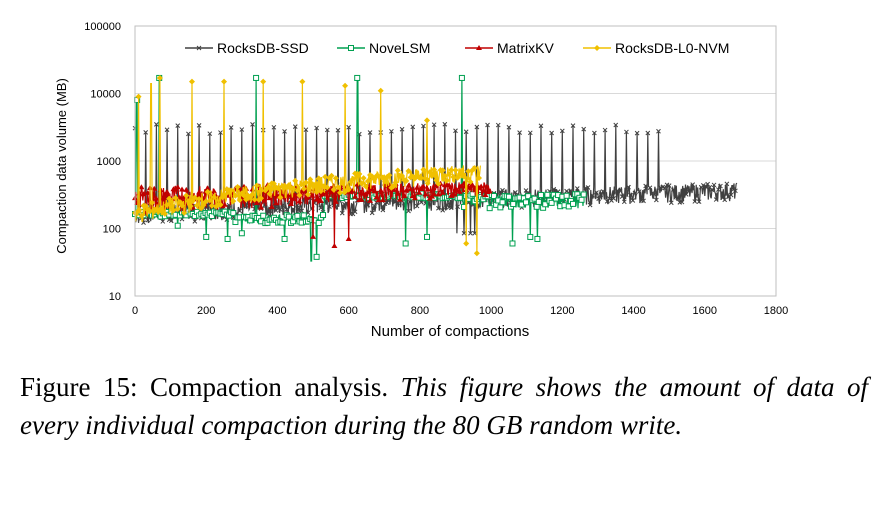 The image size is (882, 505). I want to click on y-tick-label: 100, so click(112, 230).